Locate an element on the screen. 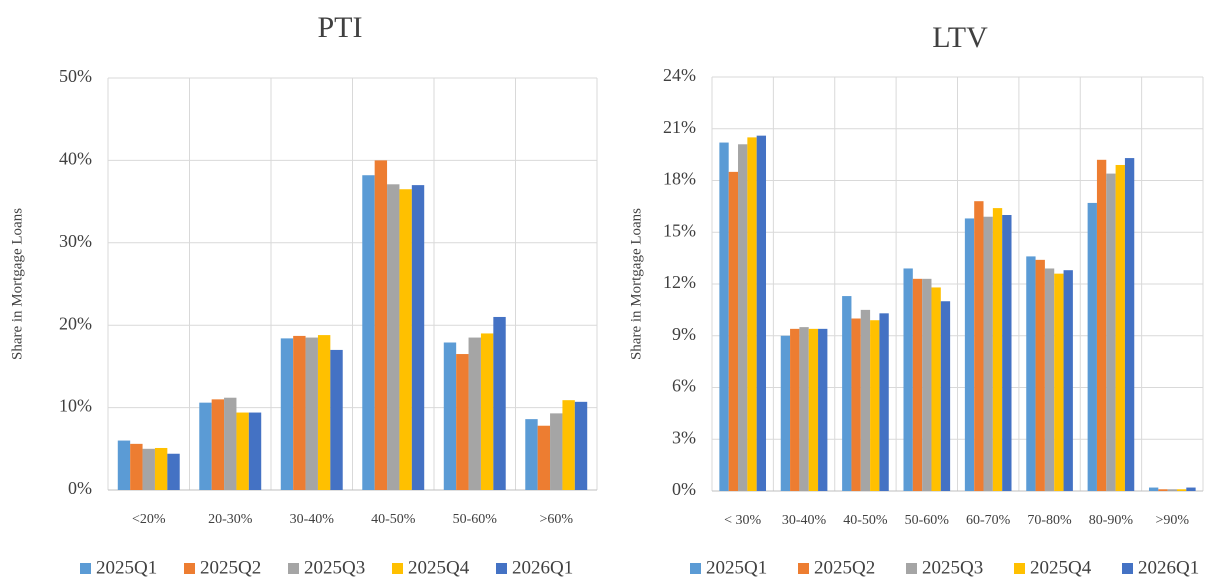 This screenshot has height=585, width=1231. y-tick-label: 18% is located at coordinates (679, 179).